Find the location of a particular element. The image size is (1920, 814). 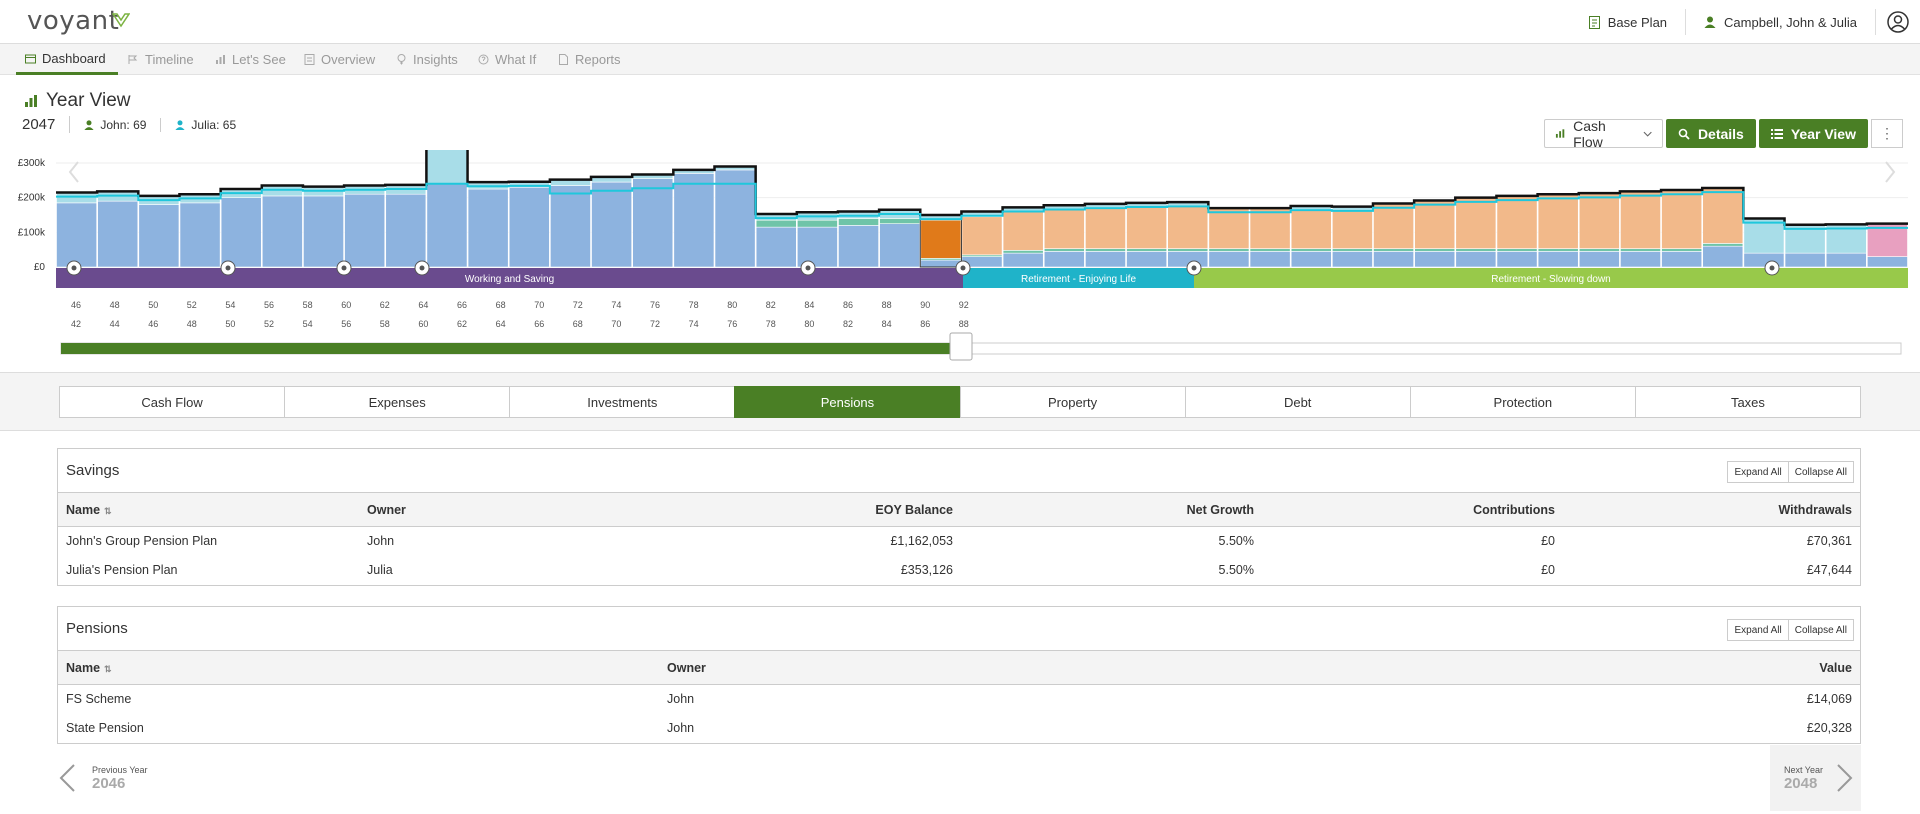

x-tick-label-john: 84 is located at coordinates (809, 305).